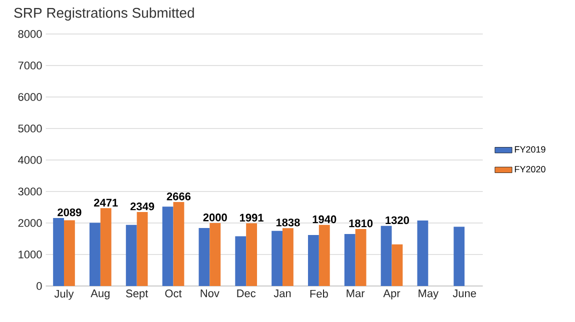  Describe the element at coordinates (428, 295) in the screenshot. I see `x-tick-label: May` at that location.